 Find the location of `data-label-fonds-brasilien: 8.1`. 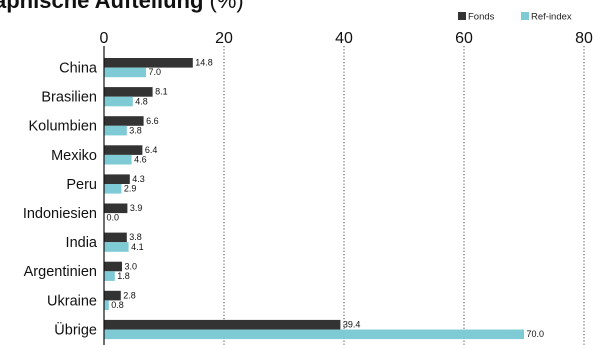

data-label-fonds-brasilien: 8.1 is located at coordinates (161, 92).